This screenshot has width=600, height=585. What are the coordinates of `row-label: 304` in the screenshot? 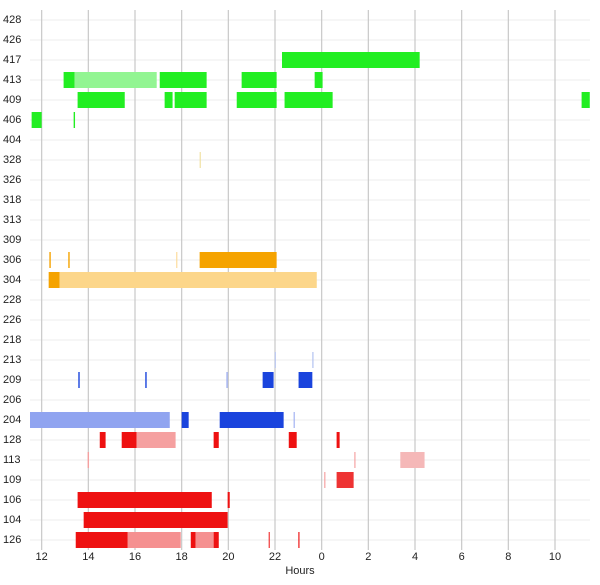 It's located at (12, 280).